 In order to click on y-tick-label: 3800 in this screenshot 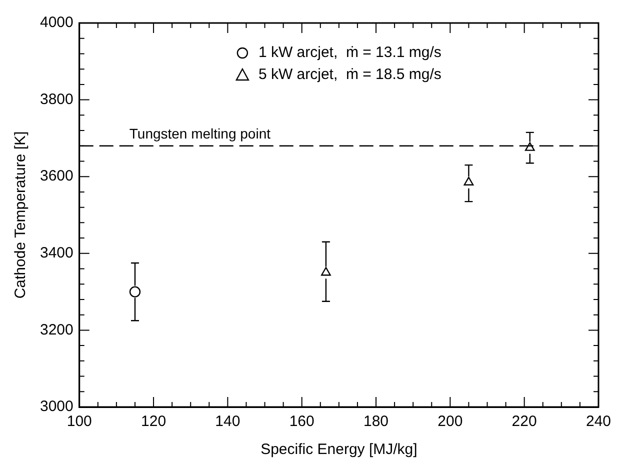, I will do `click(57, 99)`.